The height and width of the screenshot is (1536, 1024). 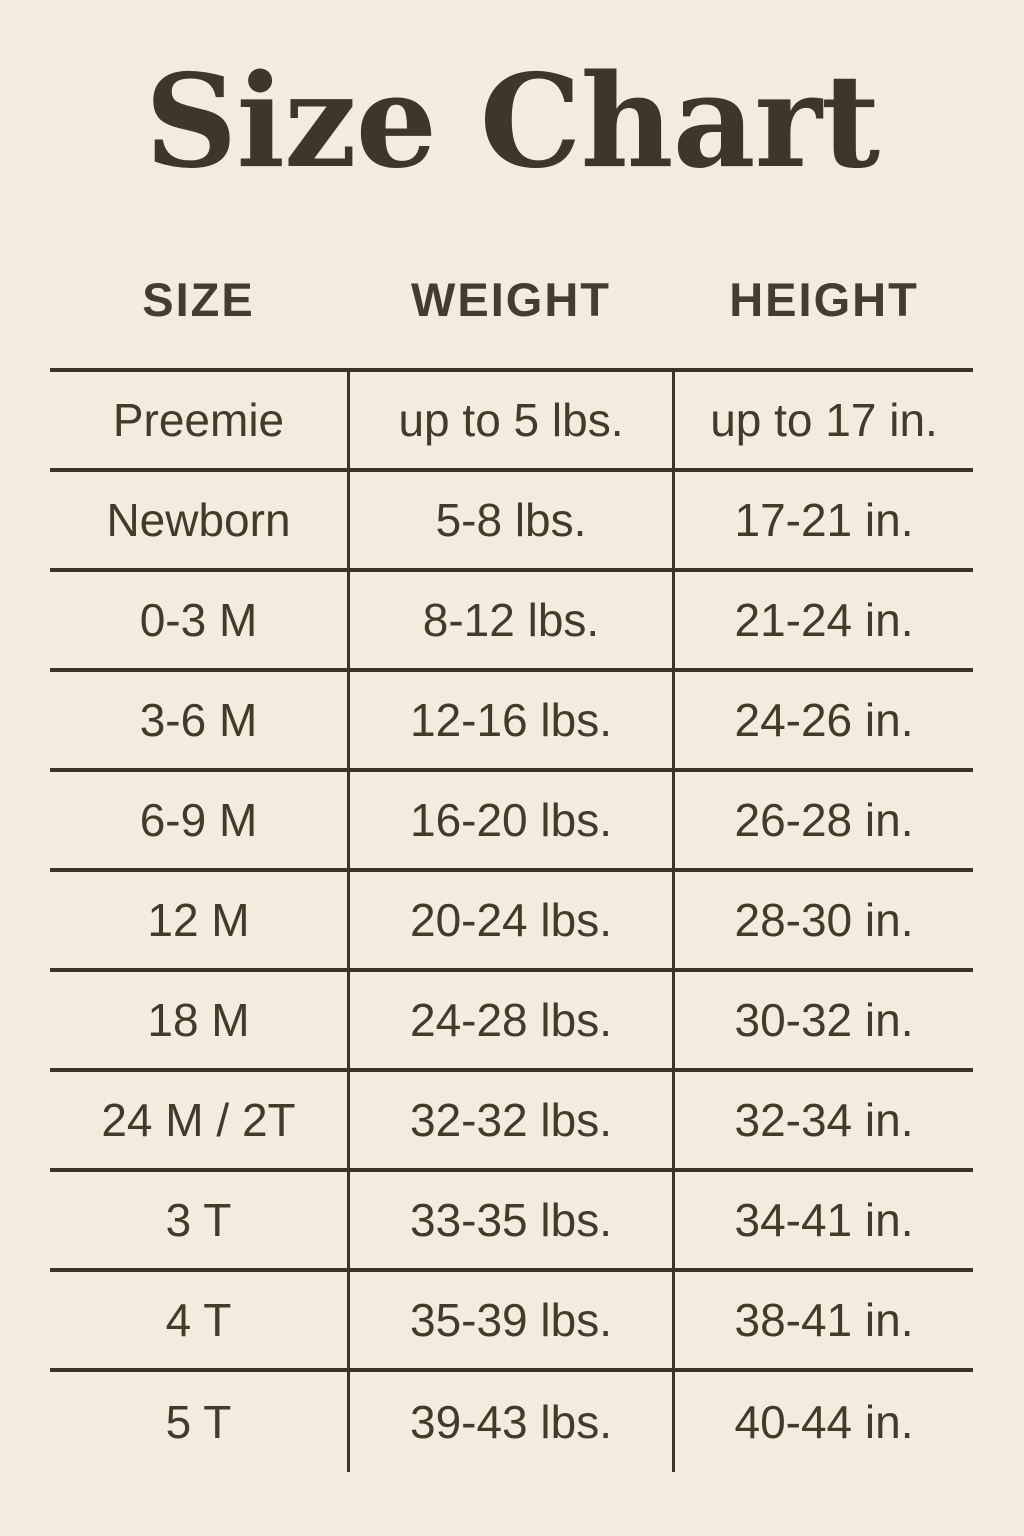 What do you see at coordinates (824, 1020) in the screenshot?
I see `height-cell: 30-32 in.` at bounding box center [824, 1020].